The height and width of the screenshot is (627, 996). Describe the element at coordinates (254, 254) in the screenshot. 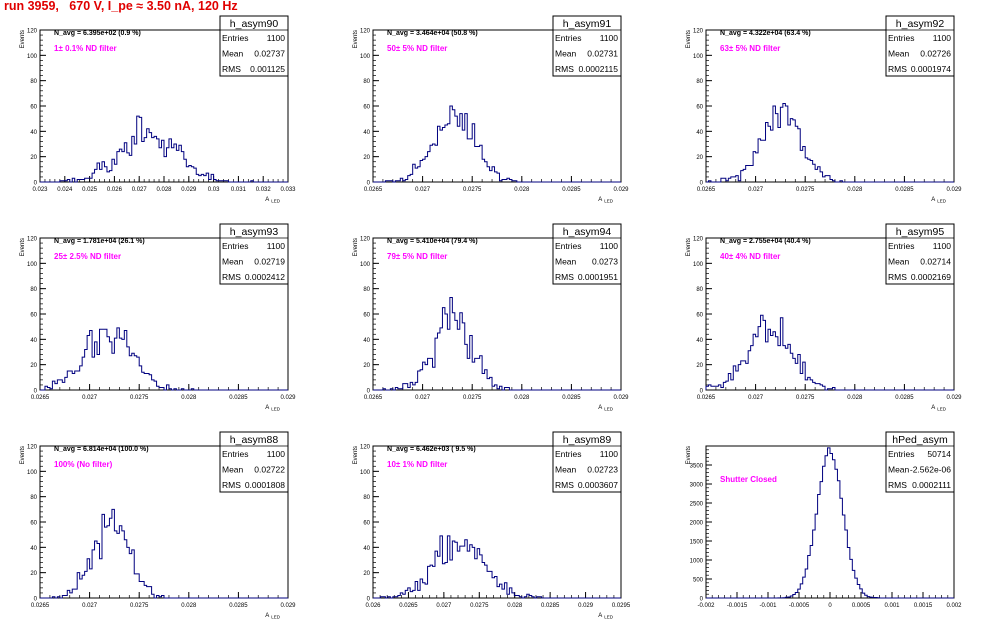

I see `stats-box` at that location.